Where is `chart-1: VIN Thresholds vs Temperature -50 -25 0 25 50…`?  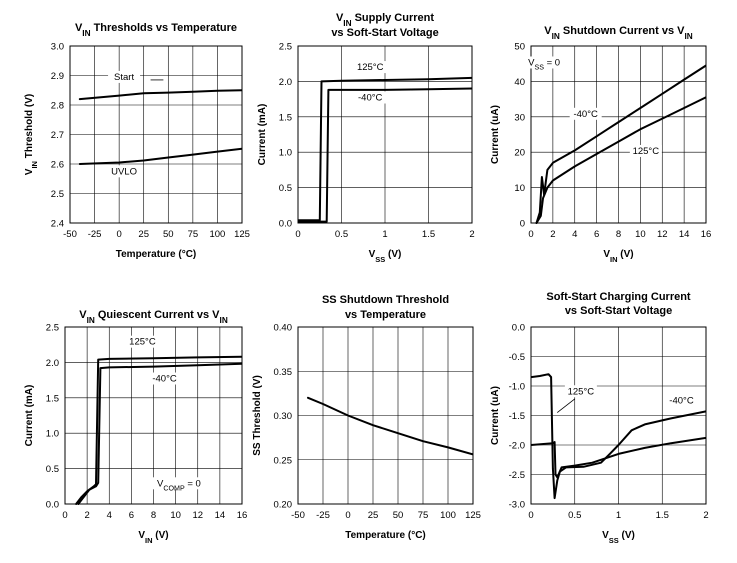
chart-1: VIN Thresholds vs Temperature -50 -25 0 25 50… is located at coordinates (137, 141).